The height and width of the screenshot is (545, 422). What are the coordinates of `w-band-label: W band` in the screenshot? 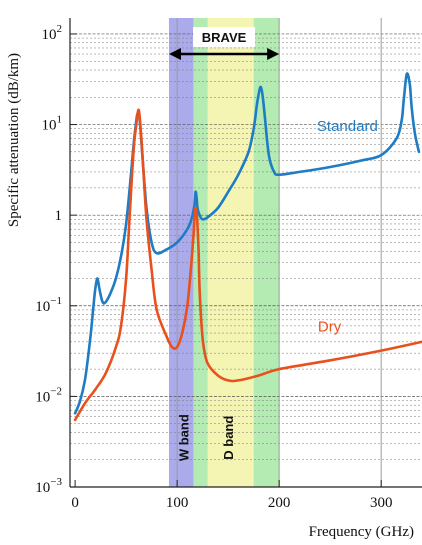 It's located at (183, 437).